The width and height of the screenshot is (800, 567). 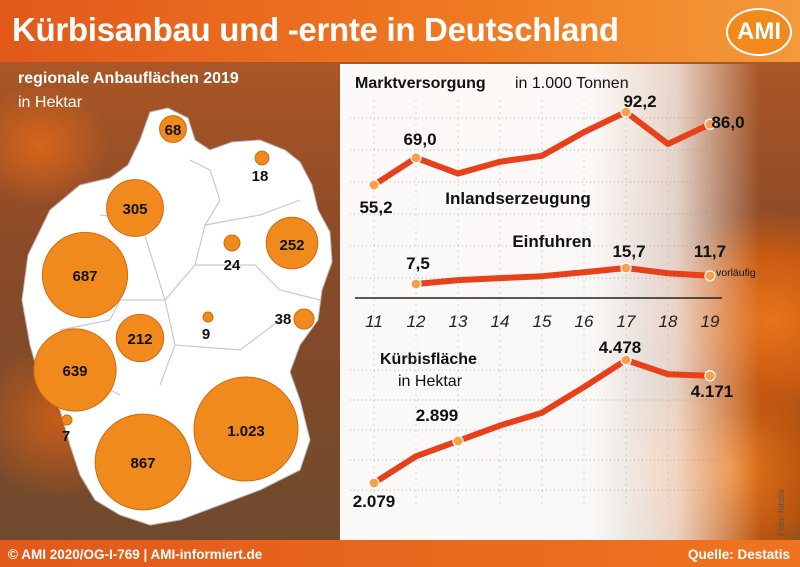 I want to click on region-label: 7, so click(x=66, y=436).